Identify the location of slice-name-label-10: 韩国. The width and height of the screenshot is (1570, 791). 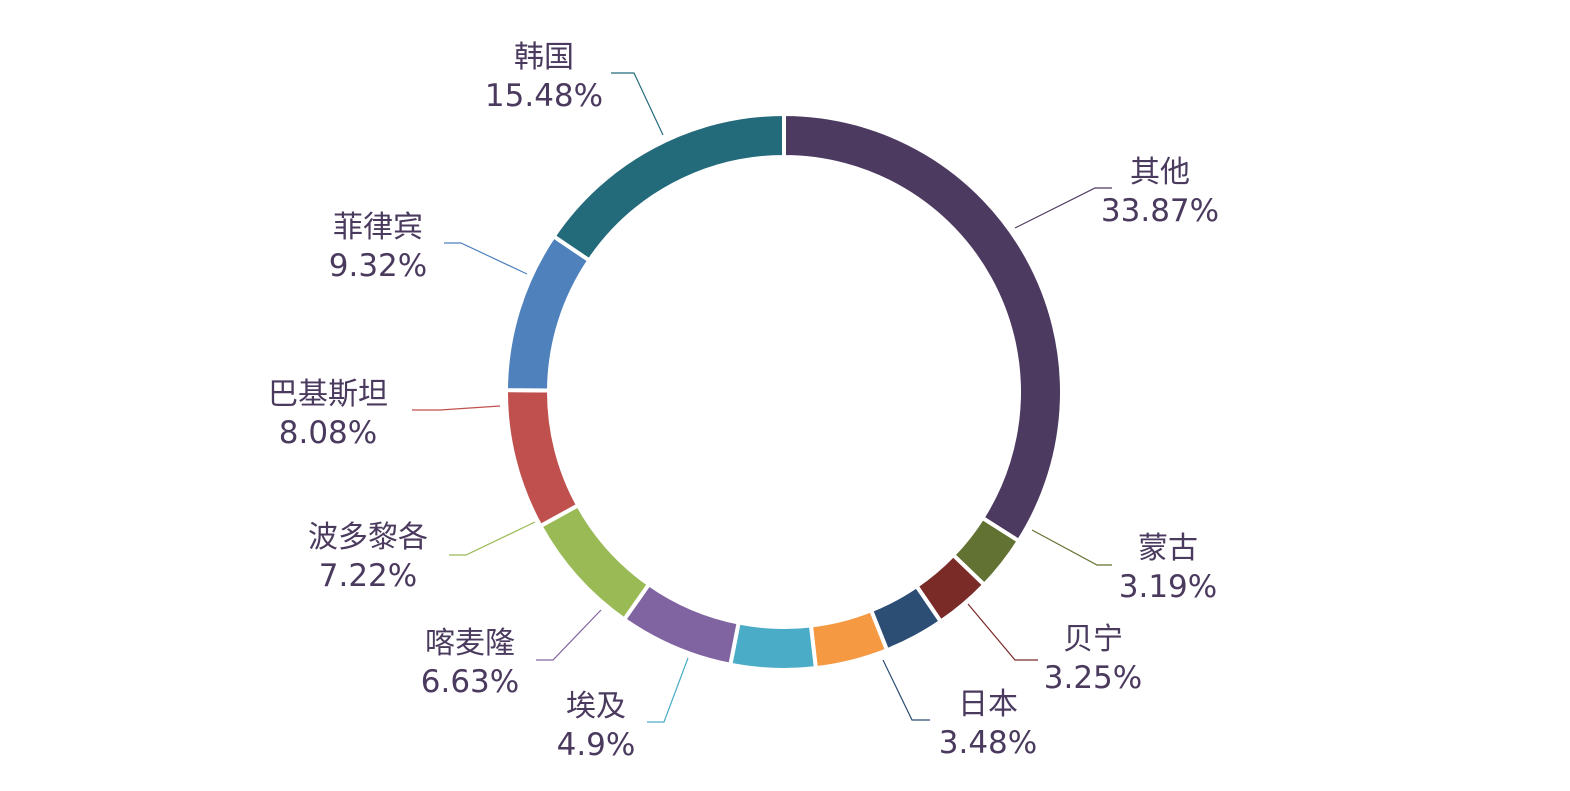
(544, 57).